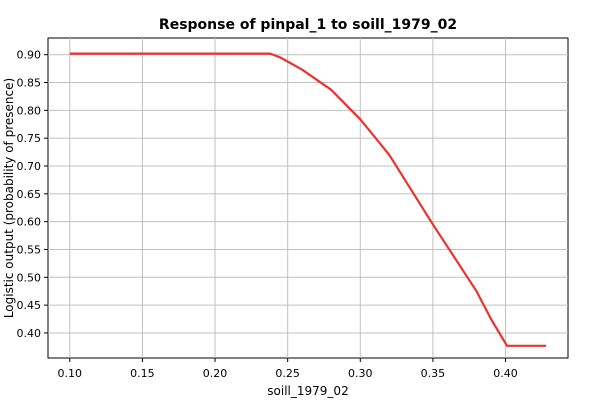 Image resolution: width=600 pixels, height=400 pixels. What do you see at coordinates (29, 277) in the screenshot?
I see `y-tick-label: 0.50` at bounding box center [29, 277].